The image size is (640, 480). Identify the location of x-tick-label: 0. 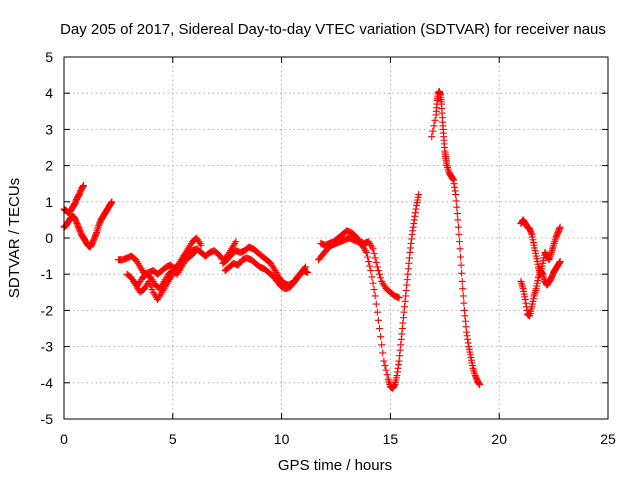
(64, 439).